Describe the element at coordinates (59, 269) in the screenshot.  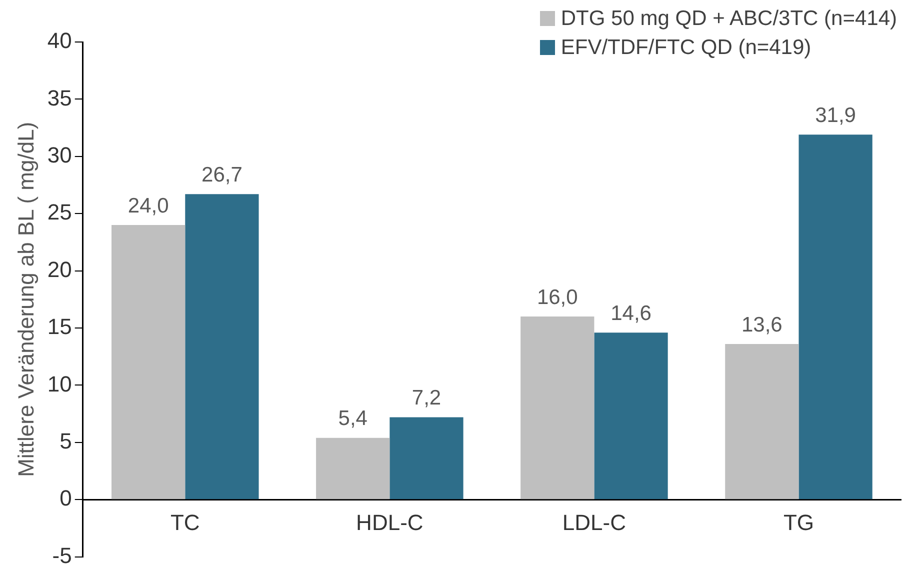
I see `y-tick-label: 20` at that location.